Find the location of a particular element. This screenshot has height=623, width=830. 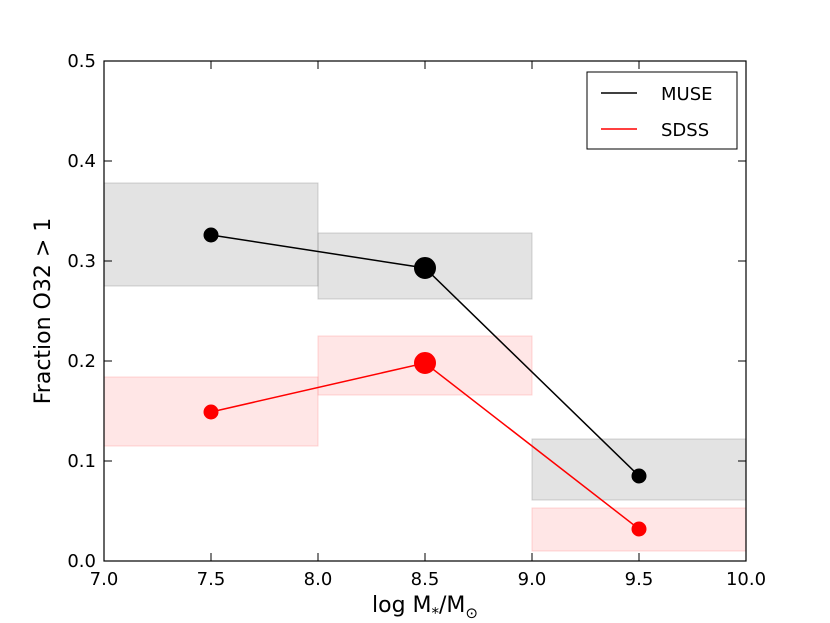

x-label-sub-star: * is located at coordinates (436, 613).